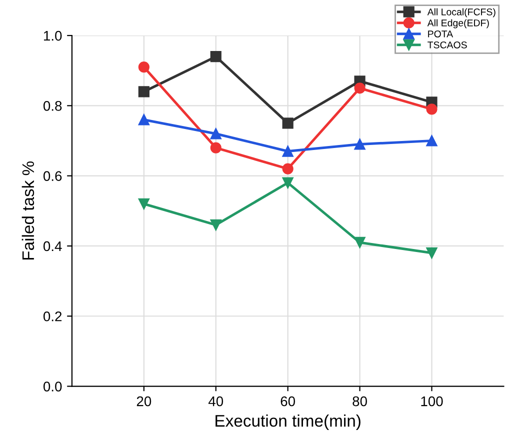 The height and width of the screenshot is (444, 514). I want to click on y-tick-label: 1.0, so click(53, 35).